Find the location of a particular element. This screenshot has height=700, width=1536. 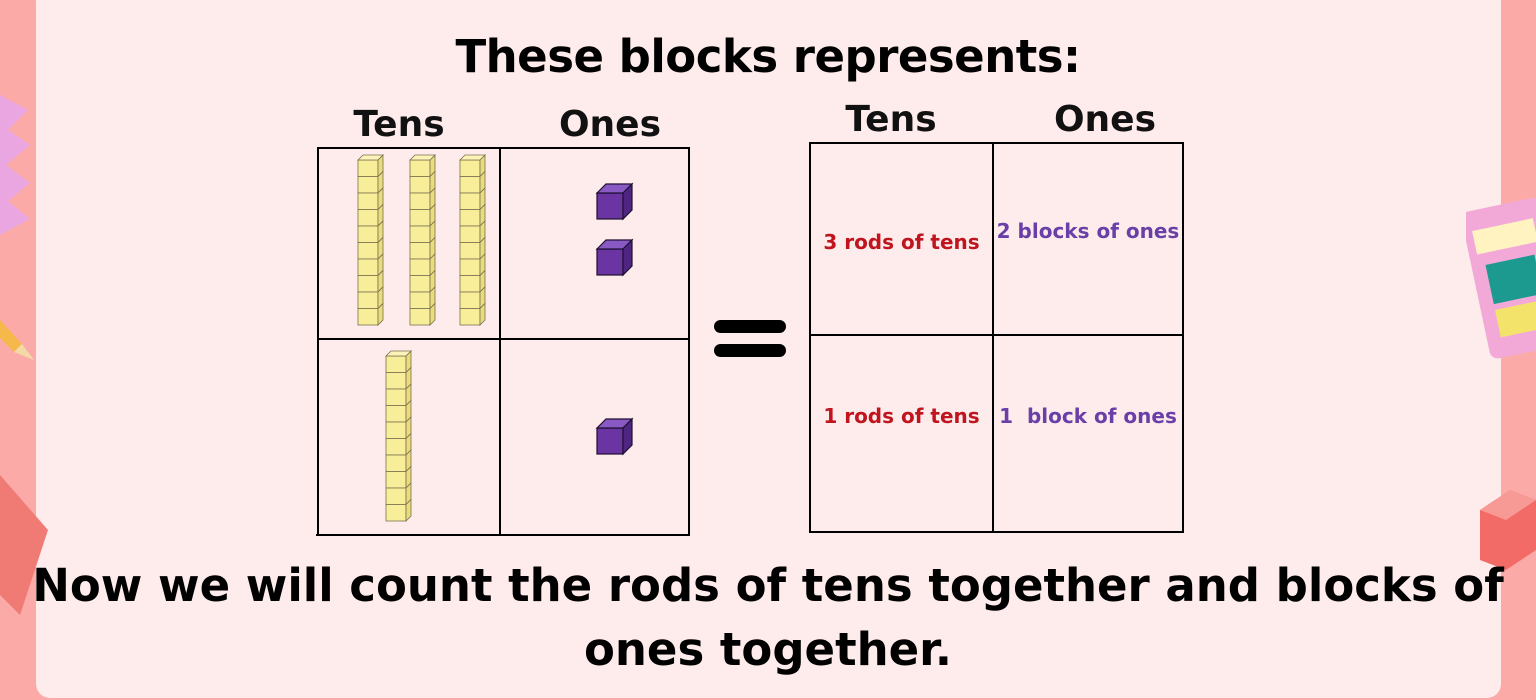

decor-cube-left-icon is located at coordinates (24, 545).